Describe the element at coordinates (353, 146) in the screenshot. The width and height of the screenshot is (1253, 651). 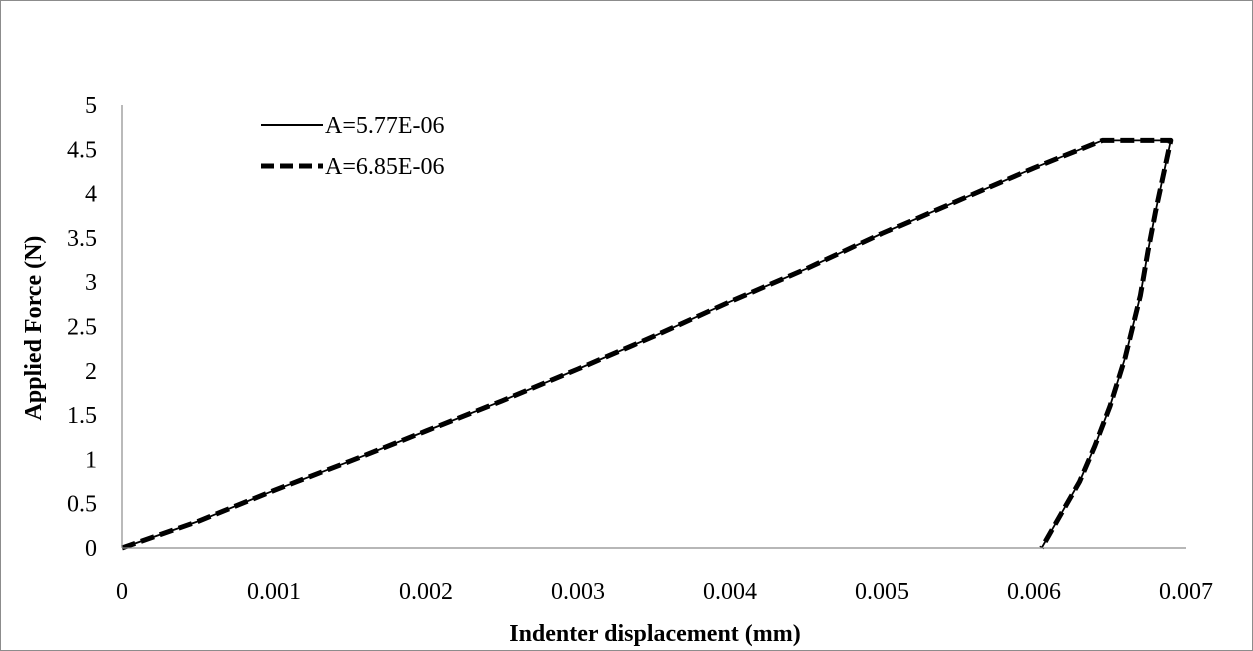
I see `legend: A=5.77E-06 A=6.85E-06` at that location.